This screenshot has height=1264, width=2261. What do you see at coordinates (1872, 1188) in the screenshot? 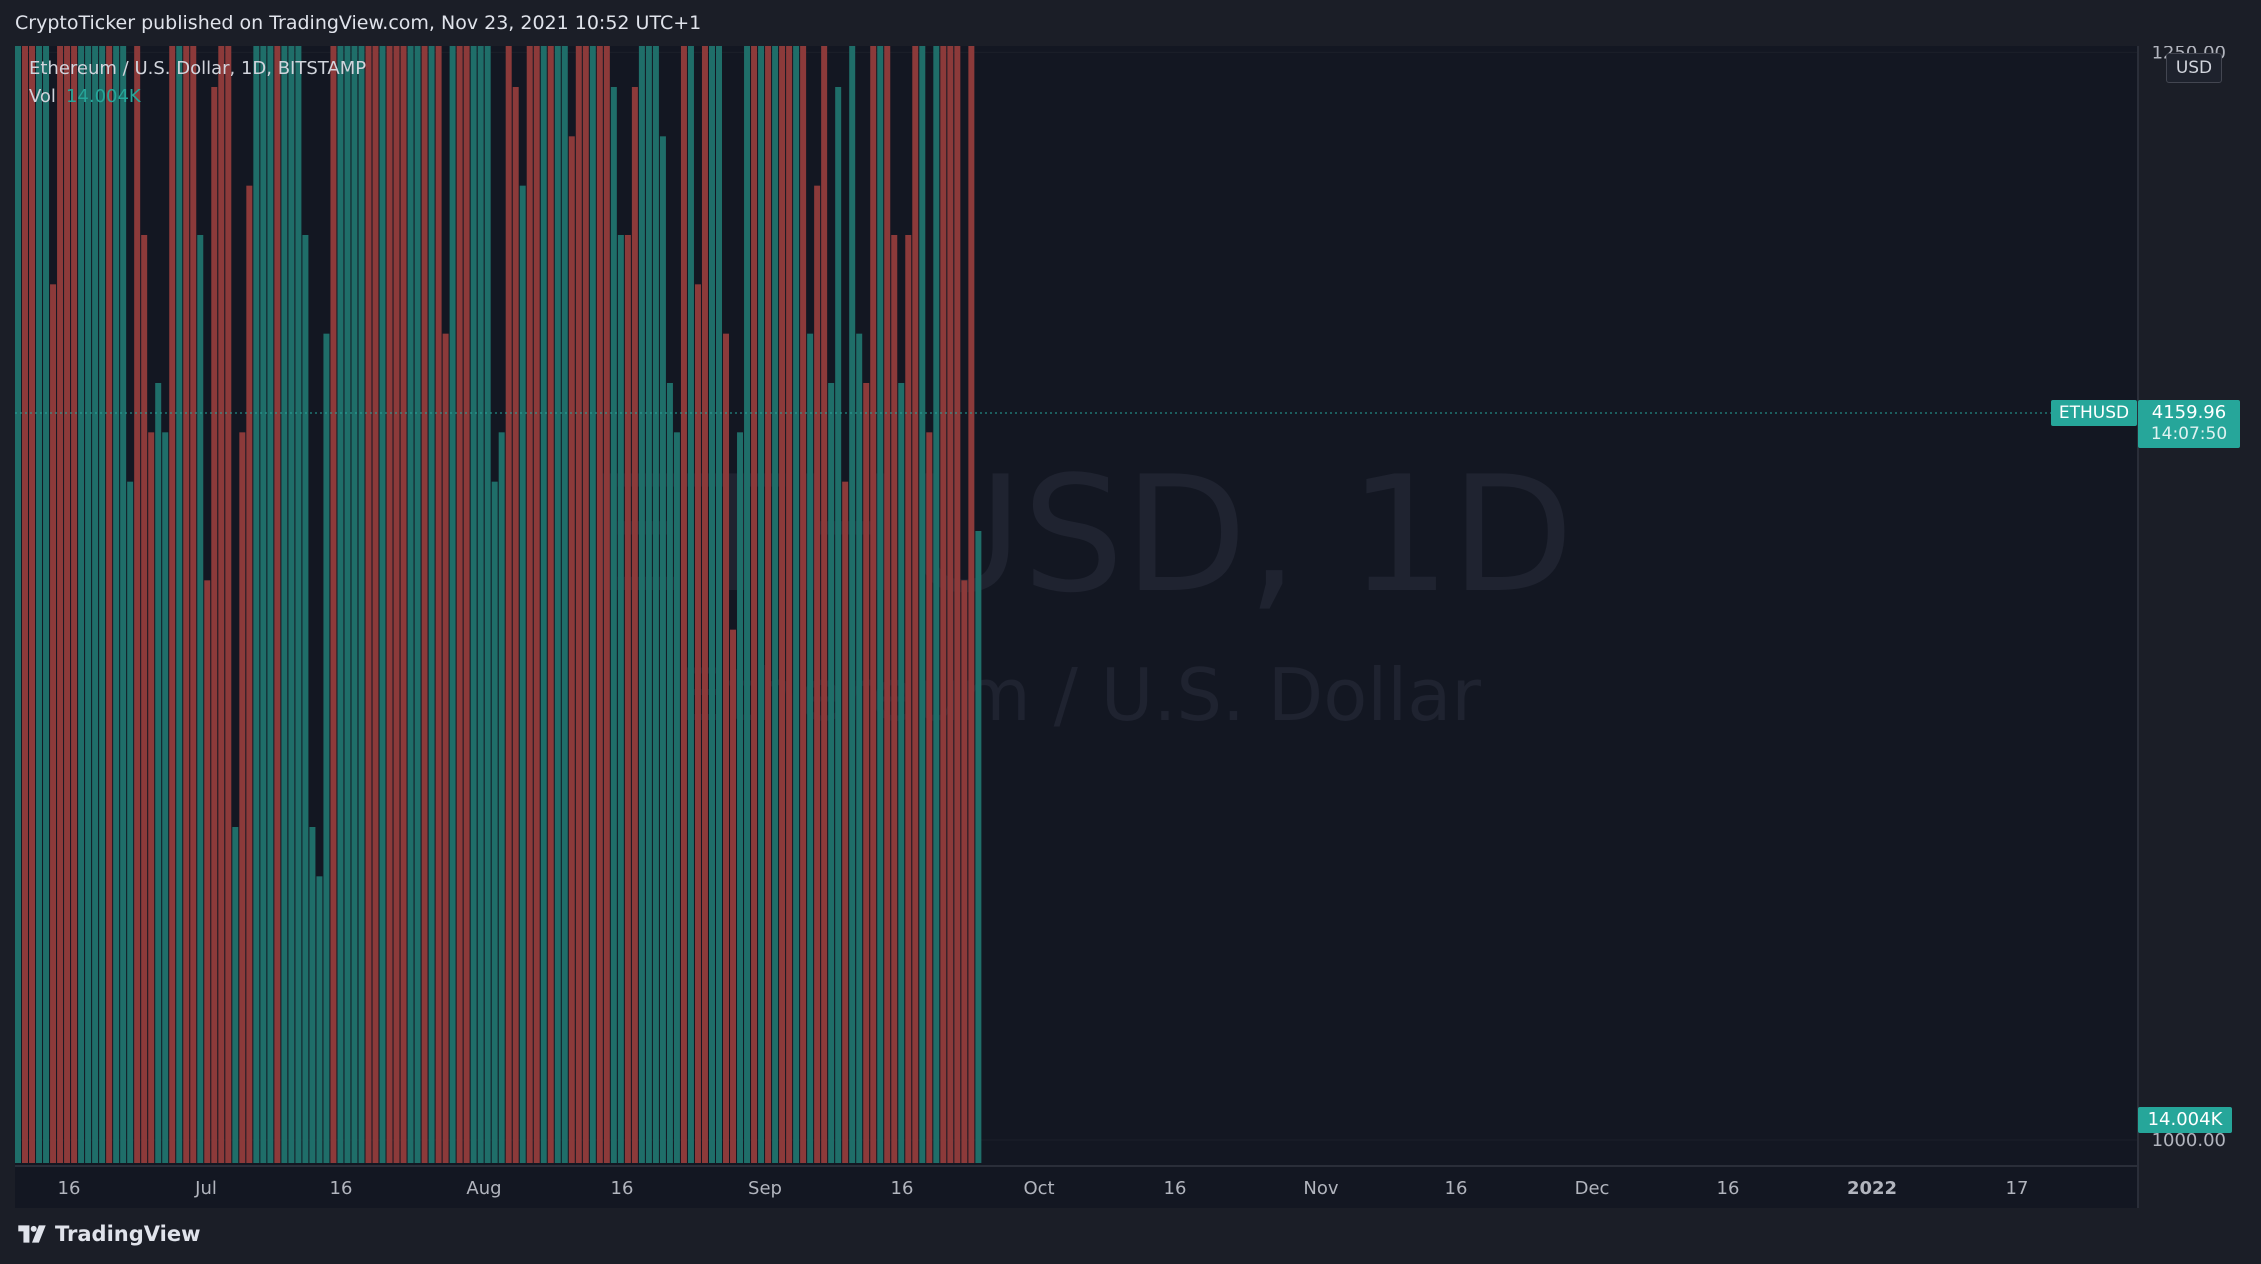
I see `time-tick-label: 2022` at bounding box center [1872, 1188].